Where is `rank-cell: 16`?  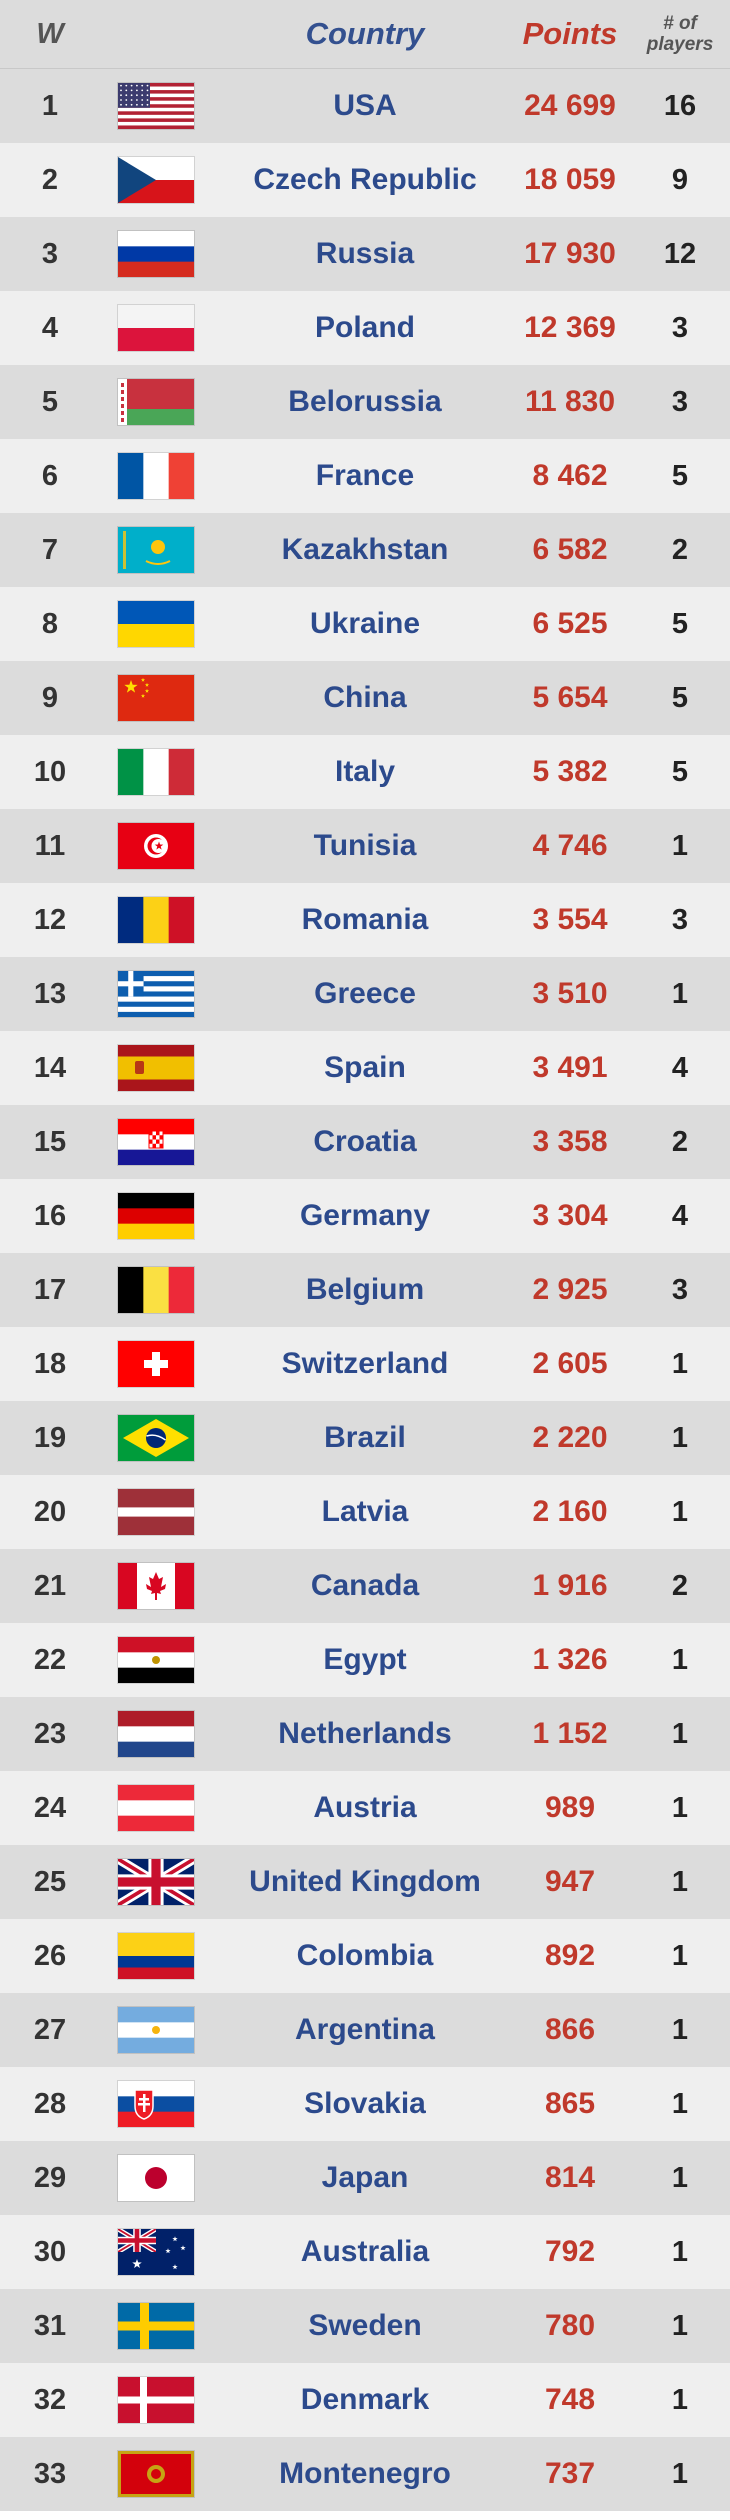
rank-cell: 16 is located at coordinates (50, 1215).